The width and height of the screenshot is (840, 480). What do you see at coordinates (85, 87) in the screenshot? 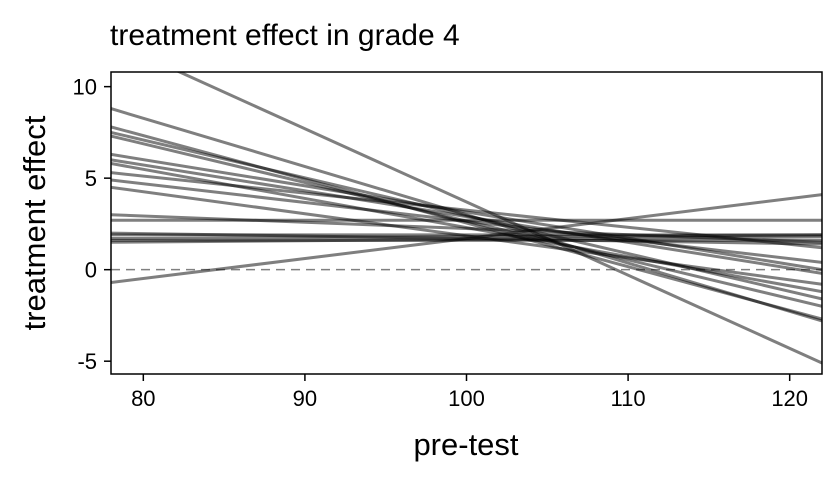
I see `y-tick-label: 10` at bounding box center [85, 87].